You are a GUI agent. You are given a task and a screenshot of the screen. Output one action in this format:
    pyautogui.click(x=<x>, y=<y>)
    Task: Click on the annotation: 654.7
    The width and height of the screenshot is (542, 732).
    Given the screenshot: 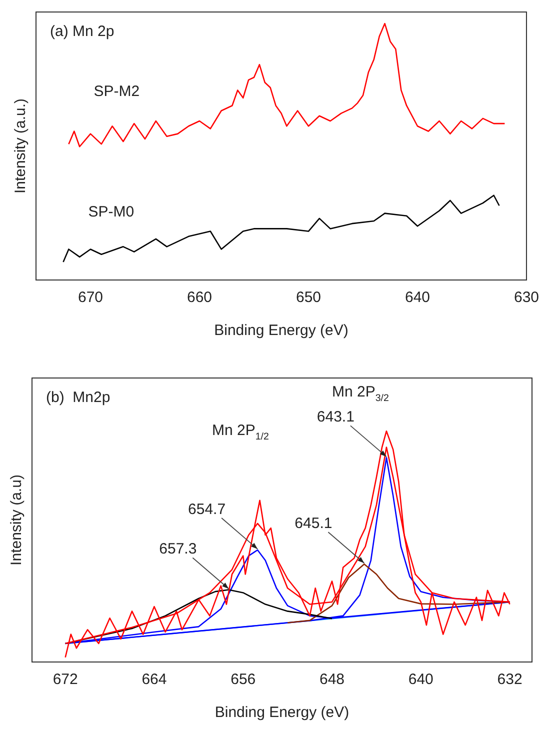 What is the action you would take?
    pyautogui.click(x=207, y=509)
    